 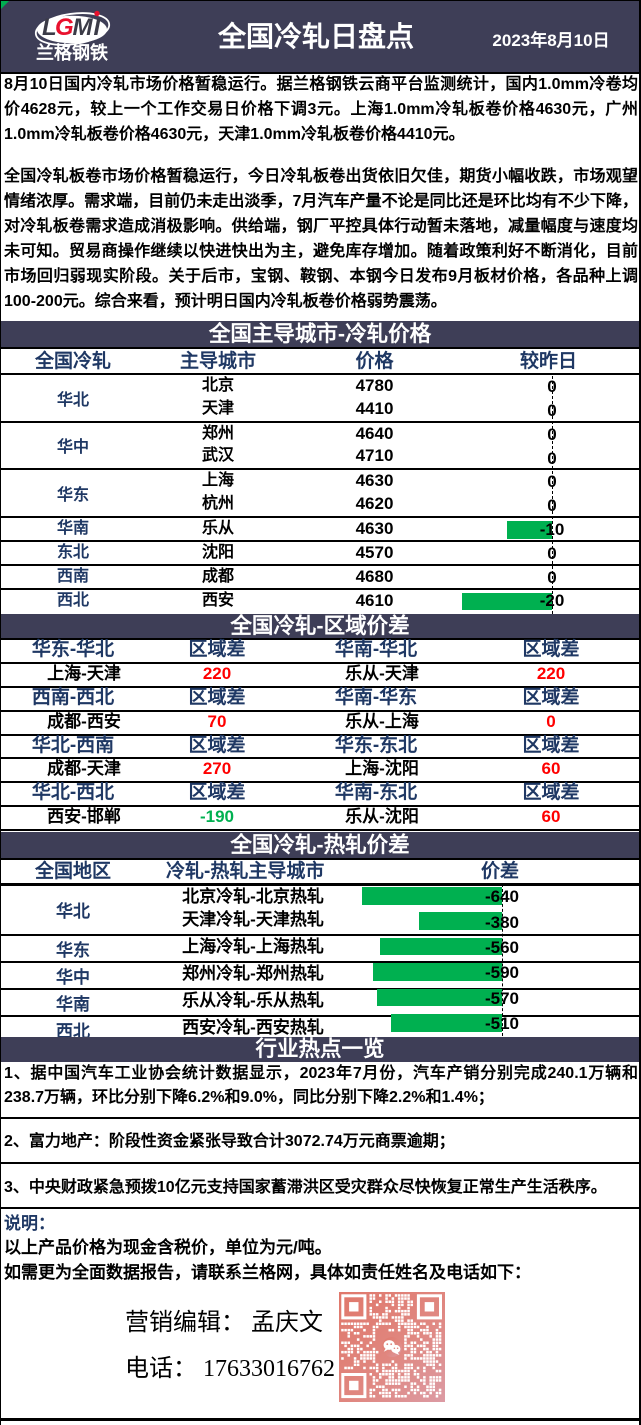 What do you see at coordinates (64, 27) in the screenshot?
I see `svg-text: G` at bounding box center [64, 27].